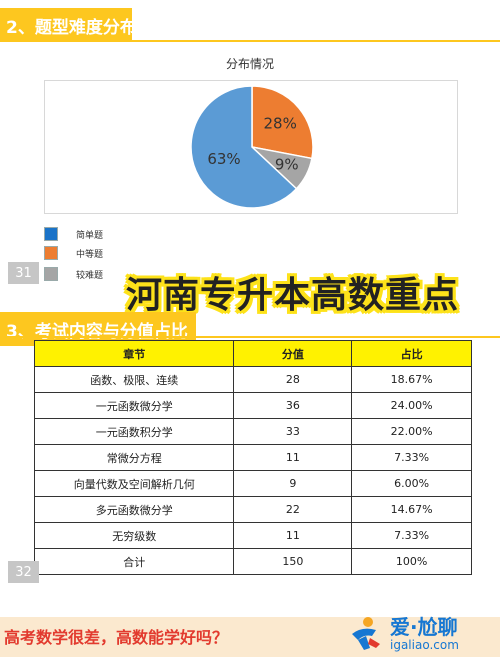 The image size is (500, 666). Describe the element at coordinates (134, 561) in the screenshot. I see `cell-chapter: 合计` at that location.